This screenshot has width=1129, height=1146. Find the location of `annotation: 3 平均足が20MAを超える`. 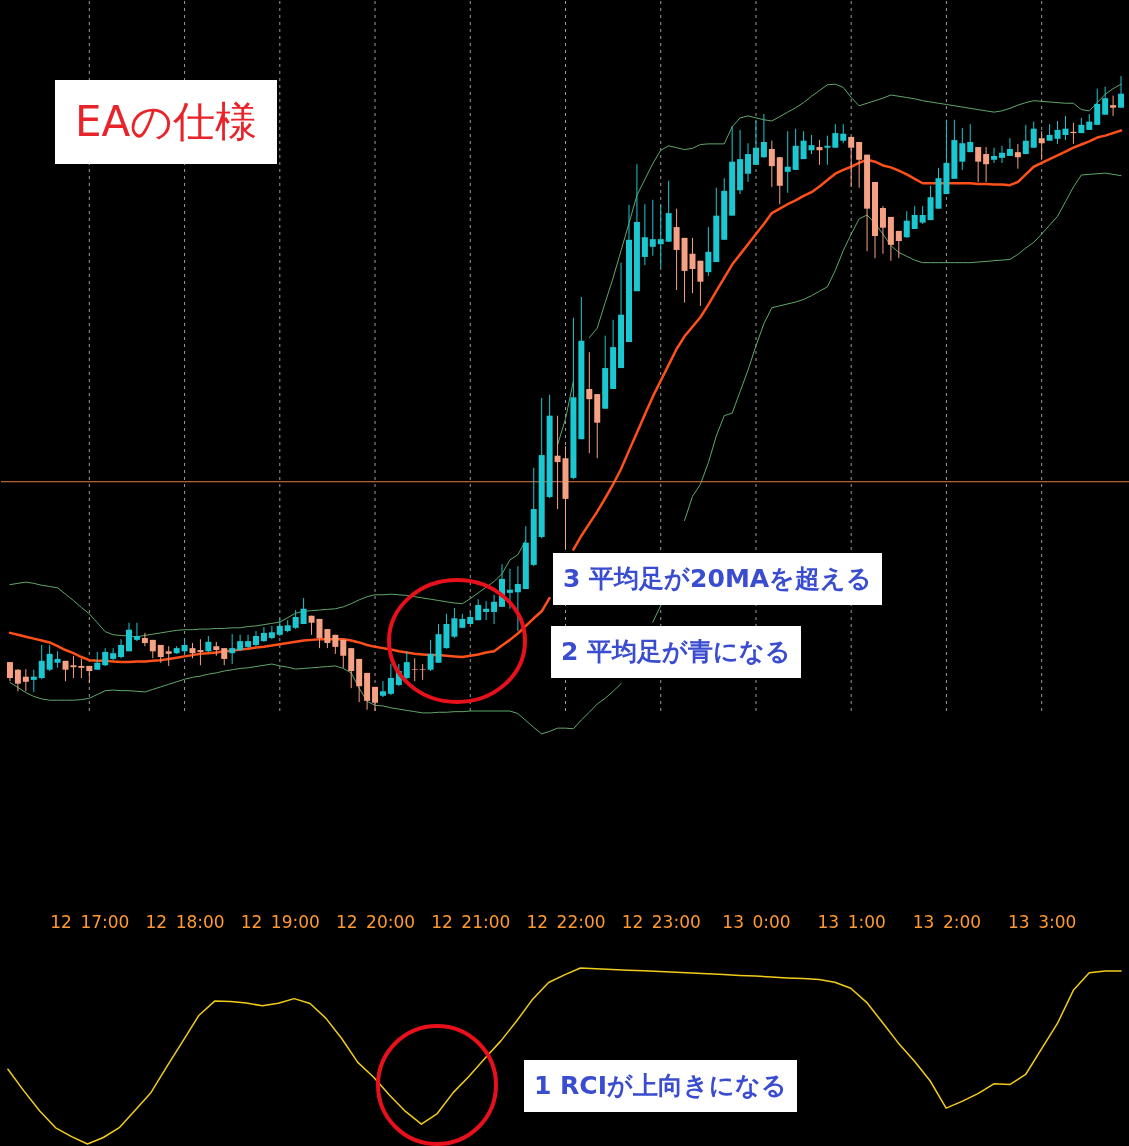

annotation: 3 平均足が20MAを超える is located at coordinates (718, 579).